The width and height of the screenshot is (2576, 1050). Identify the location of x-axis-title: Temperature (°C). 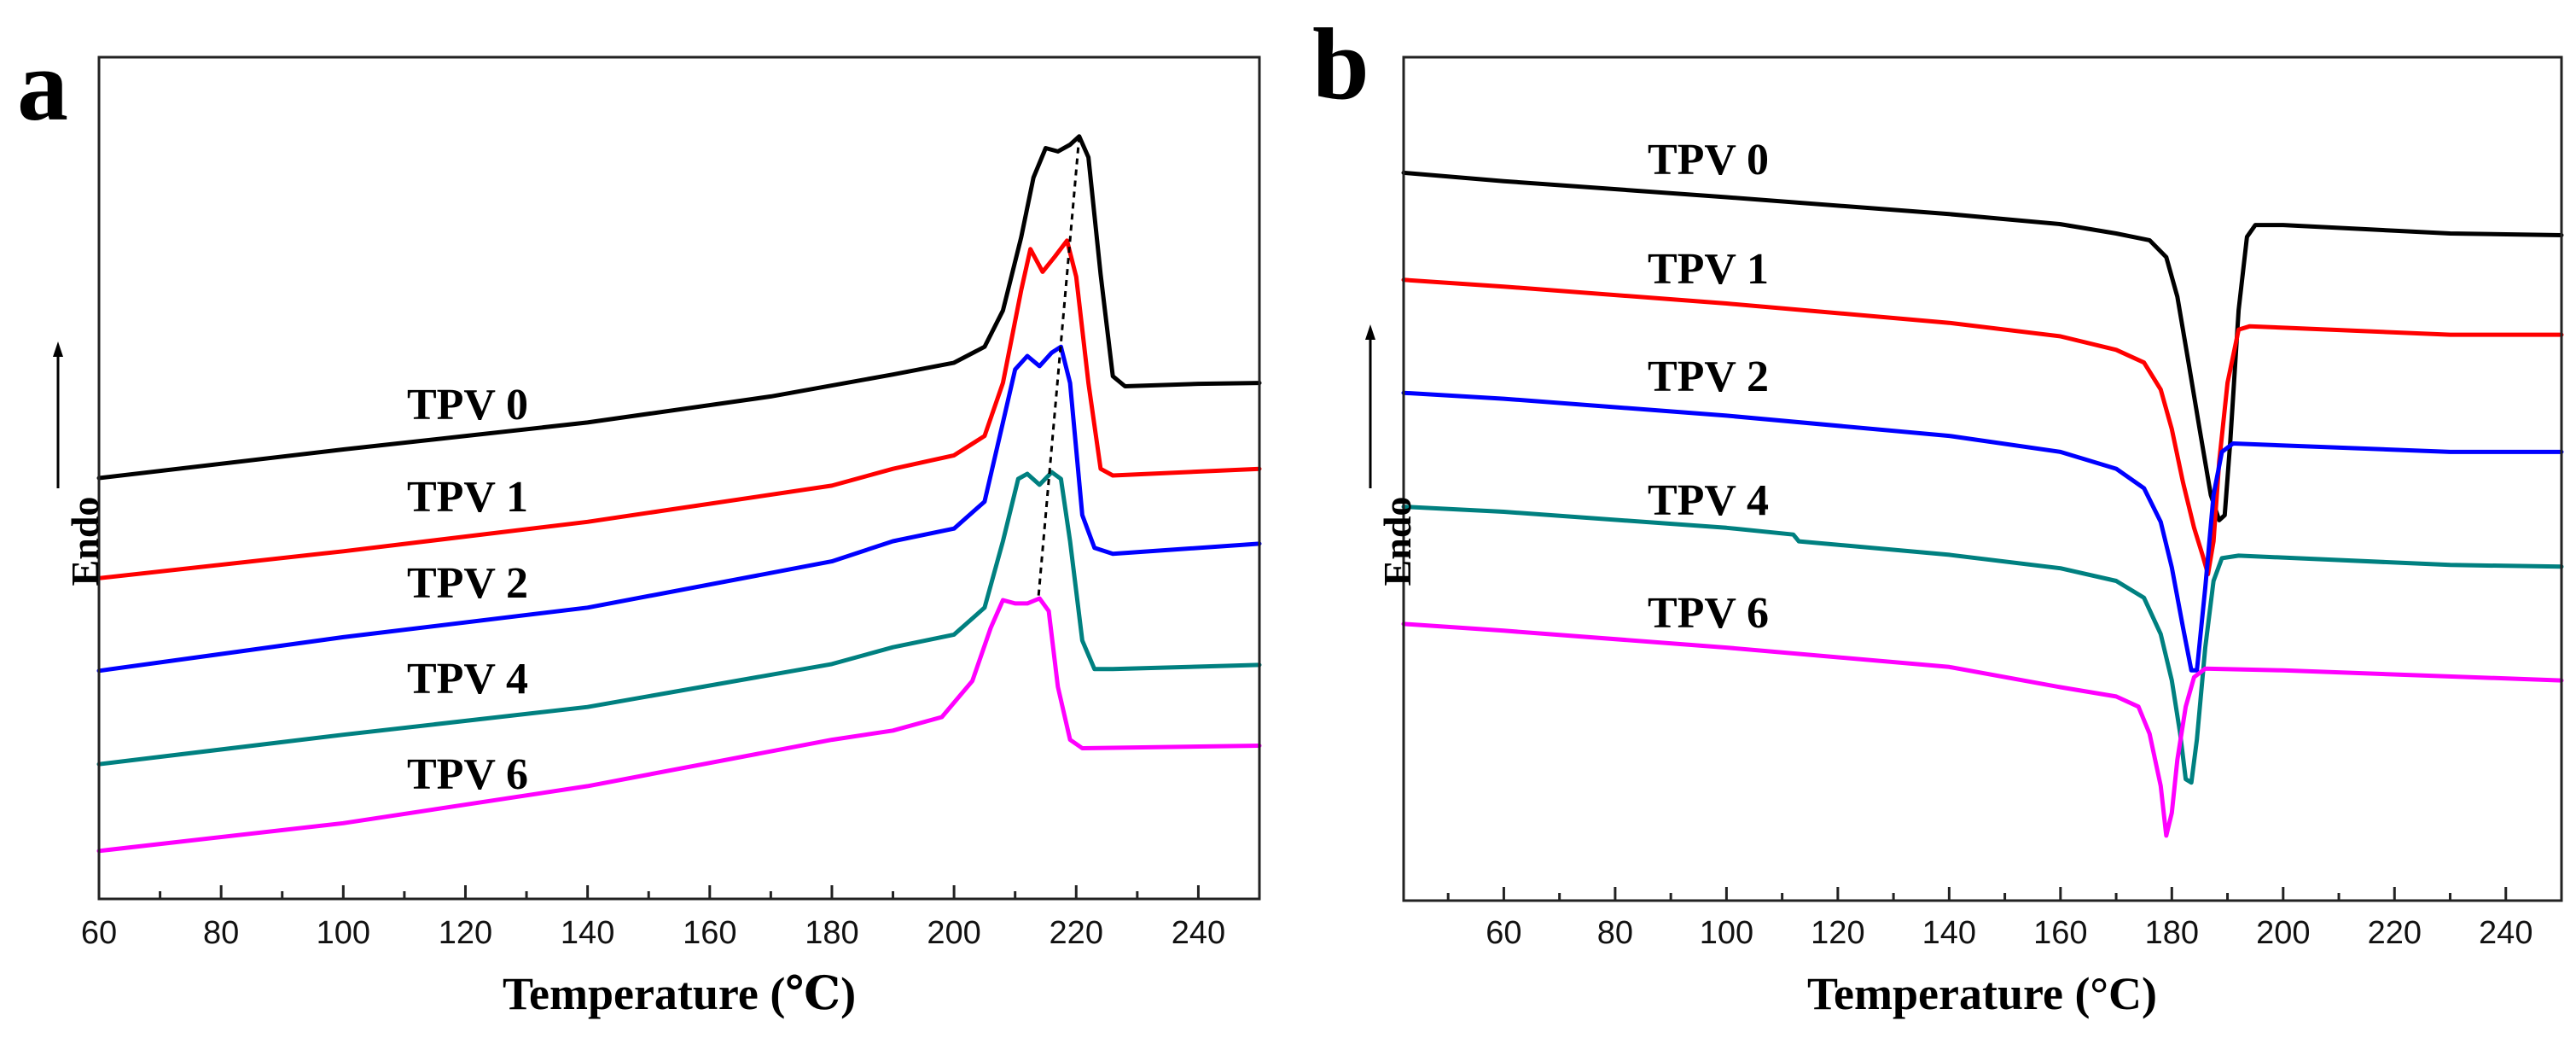
(1982, 993).